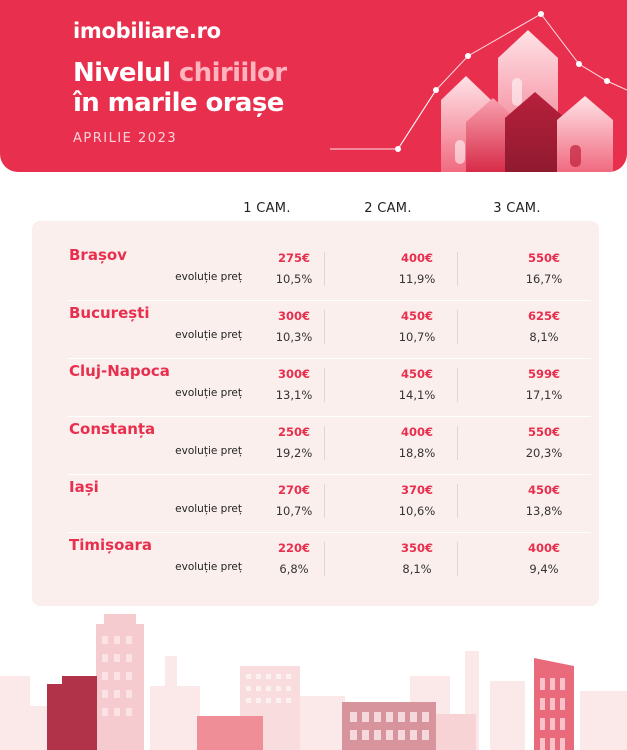 This screenshot has width=627, height=750. What do you see at coordinates (294, 279) in the screenshot?
I see `change-1-room: 10,5%` at bounding box center [294, 279].